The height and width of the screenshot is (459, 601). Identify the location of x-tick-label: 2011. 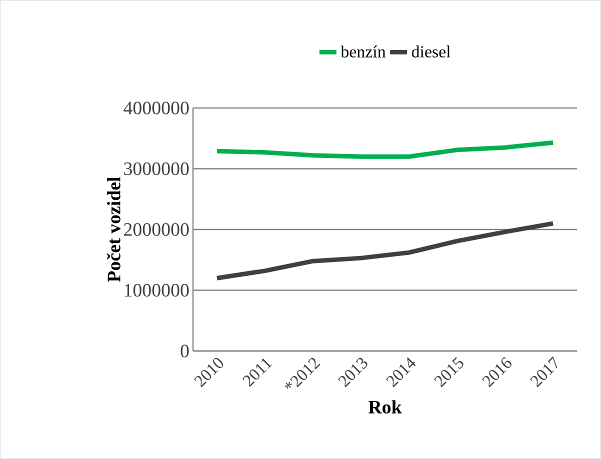
(257, 372).